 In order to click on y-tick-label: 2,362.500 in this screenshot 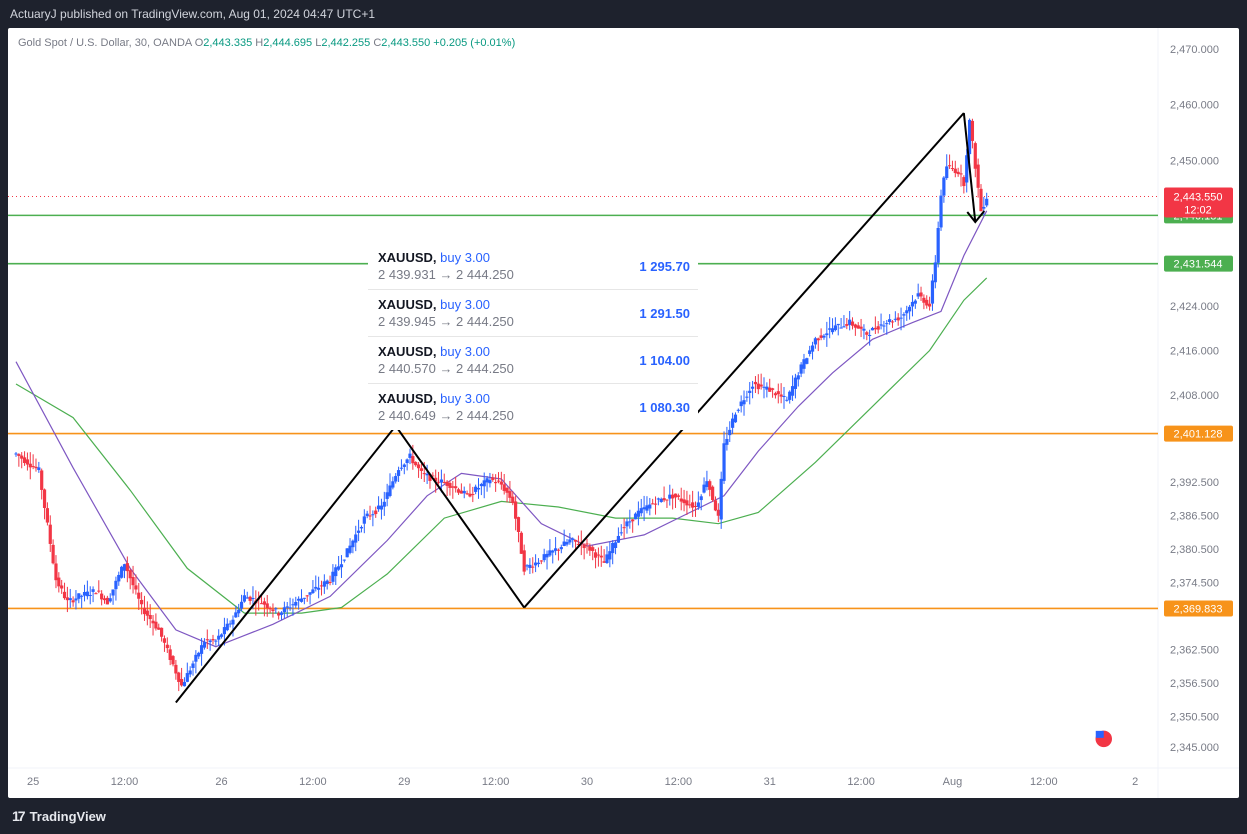, I will do `click(1194, 650)`.